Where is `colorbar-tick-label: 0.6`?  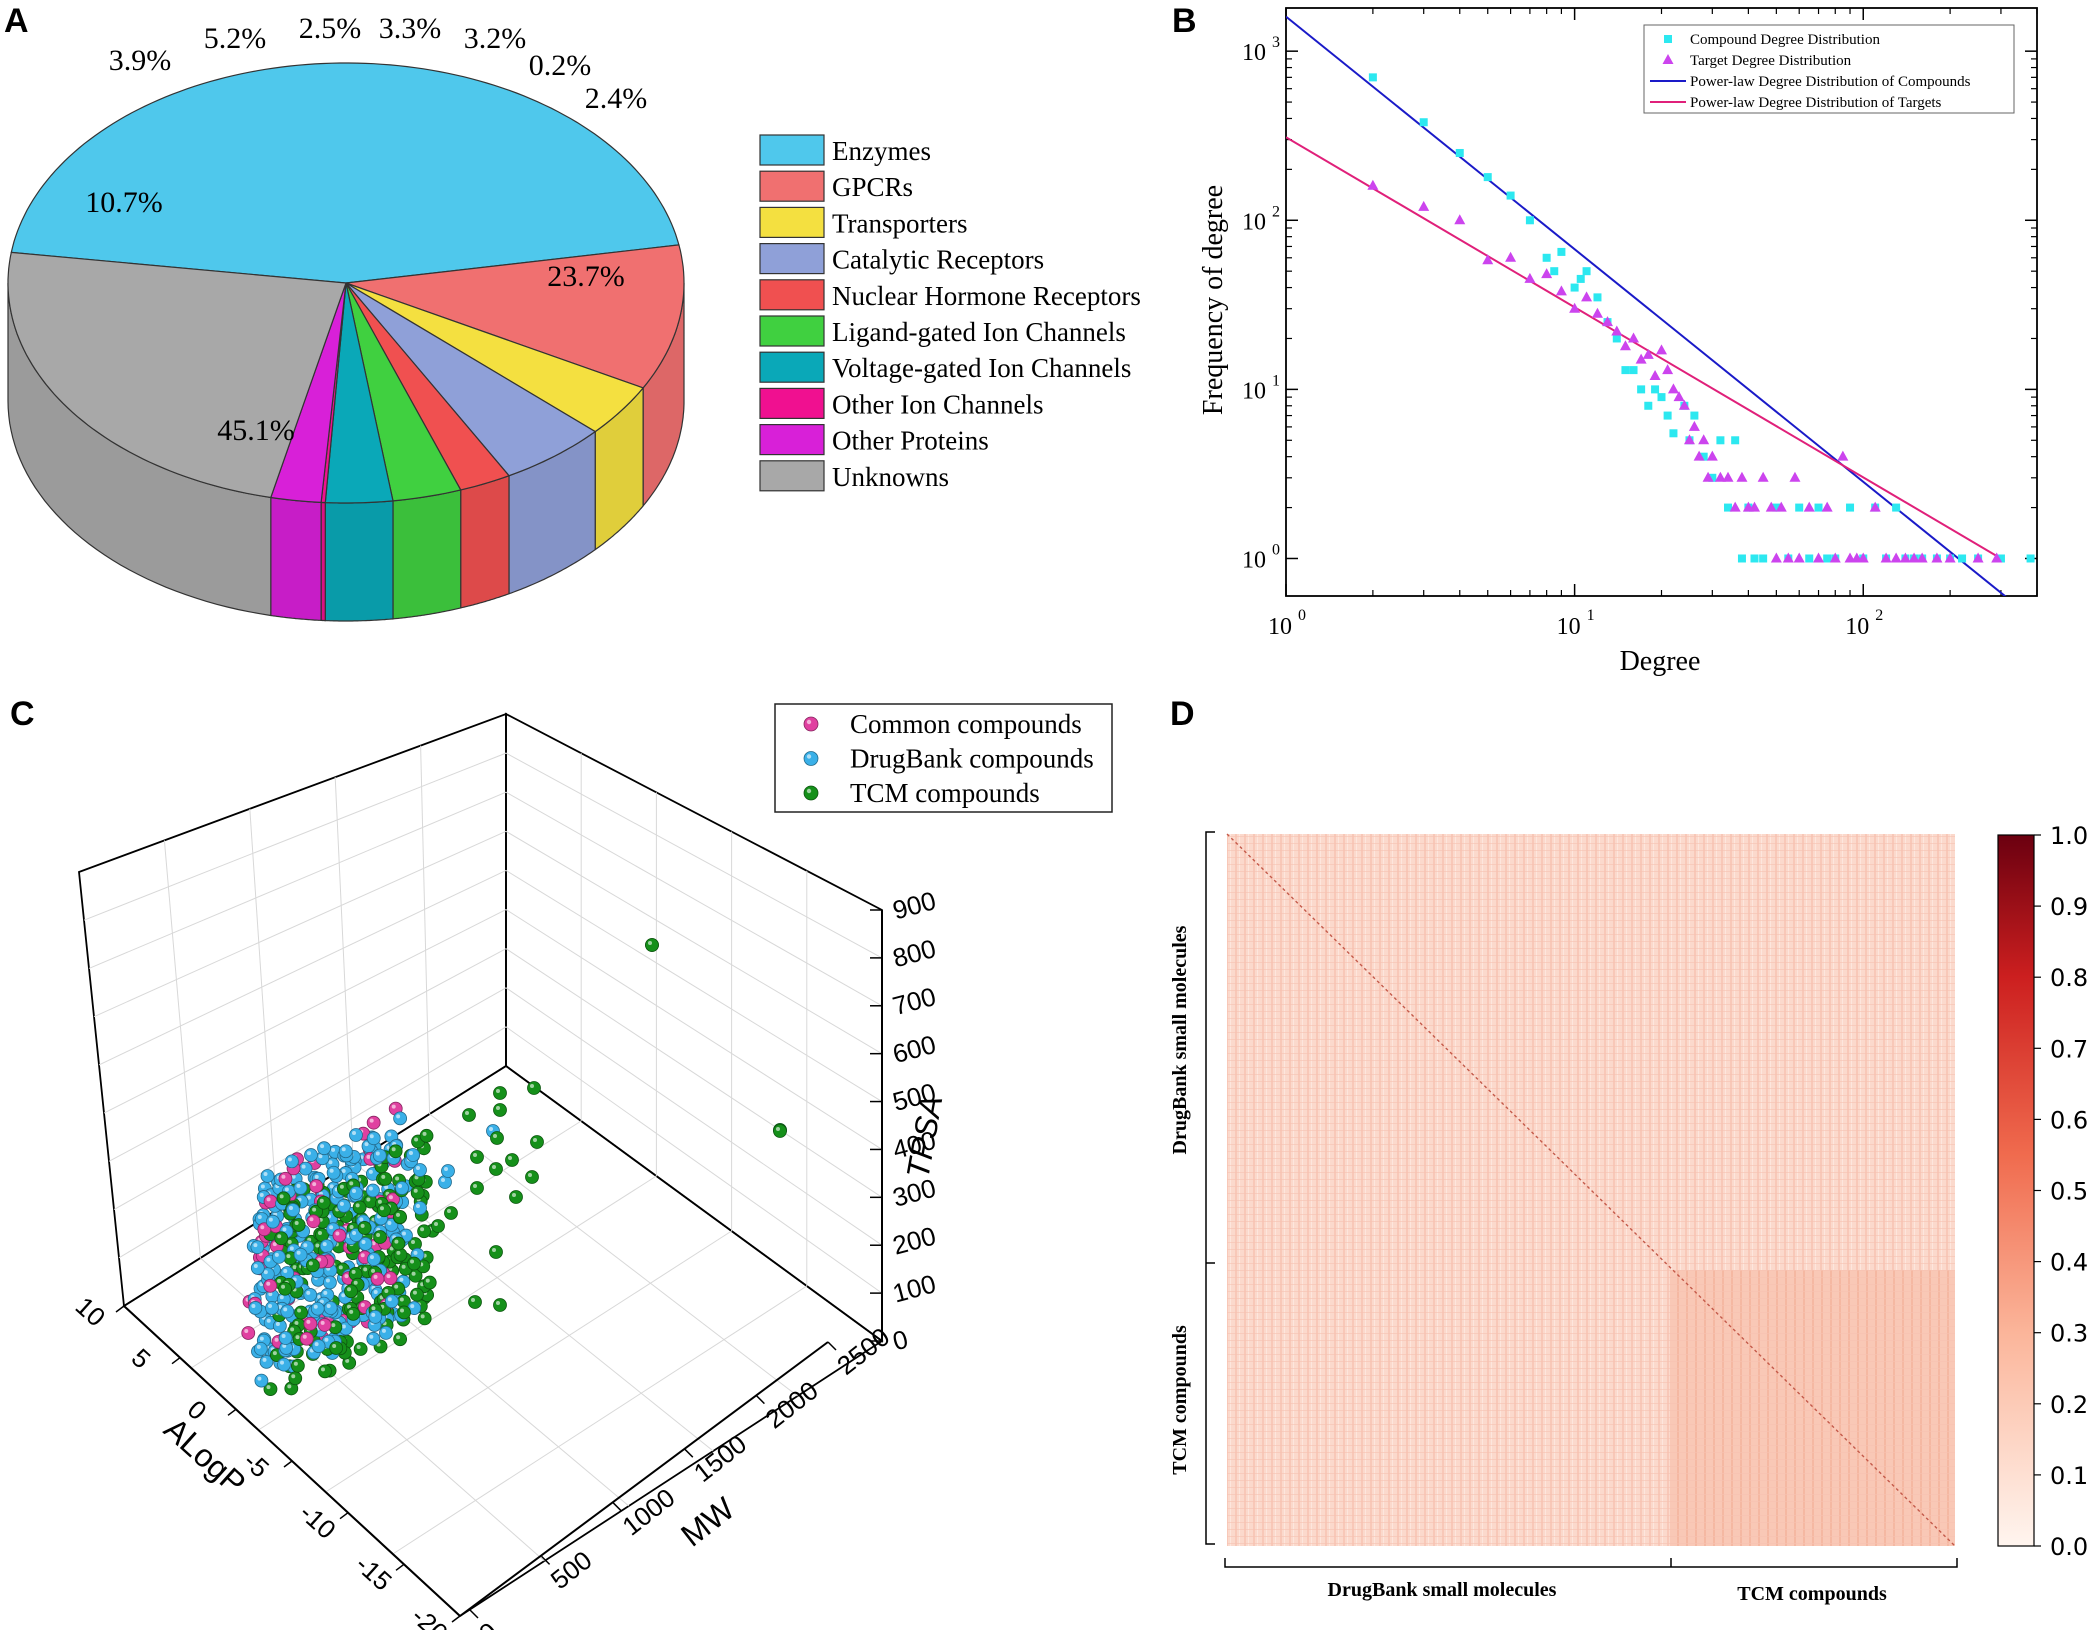
colorbar-tick-label: 0.6 is located at coordinates (2069, 1120).